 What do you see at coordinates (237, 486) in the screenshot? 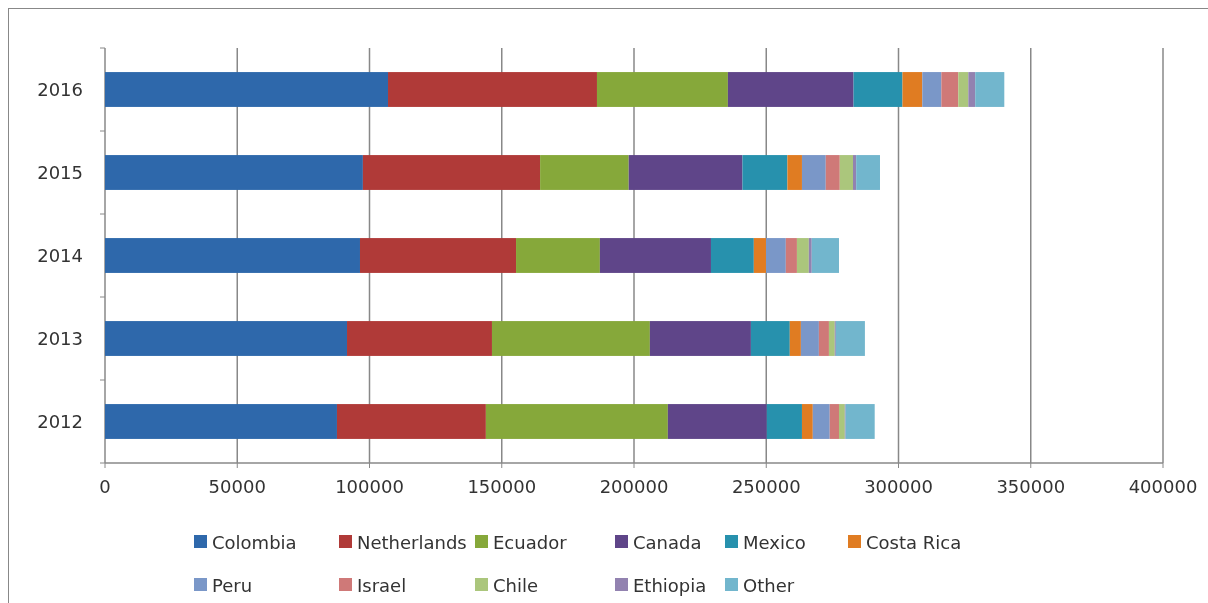
I see `x-tick-label: 50000` at bounding box center [237, 486].